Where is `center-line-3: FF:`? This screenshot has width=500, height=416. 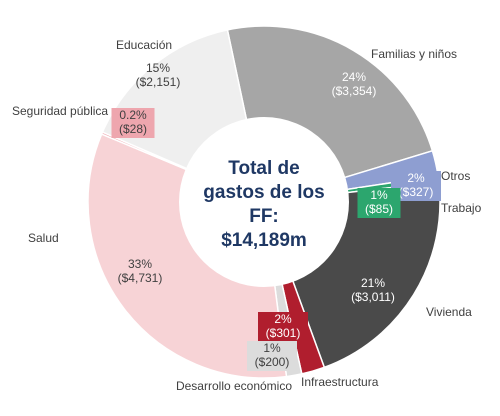
center-line-3: FF: is located at coordinates (264, 216).